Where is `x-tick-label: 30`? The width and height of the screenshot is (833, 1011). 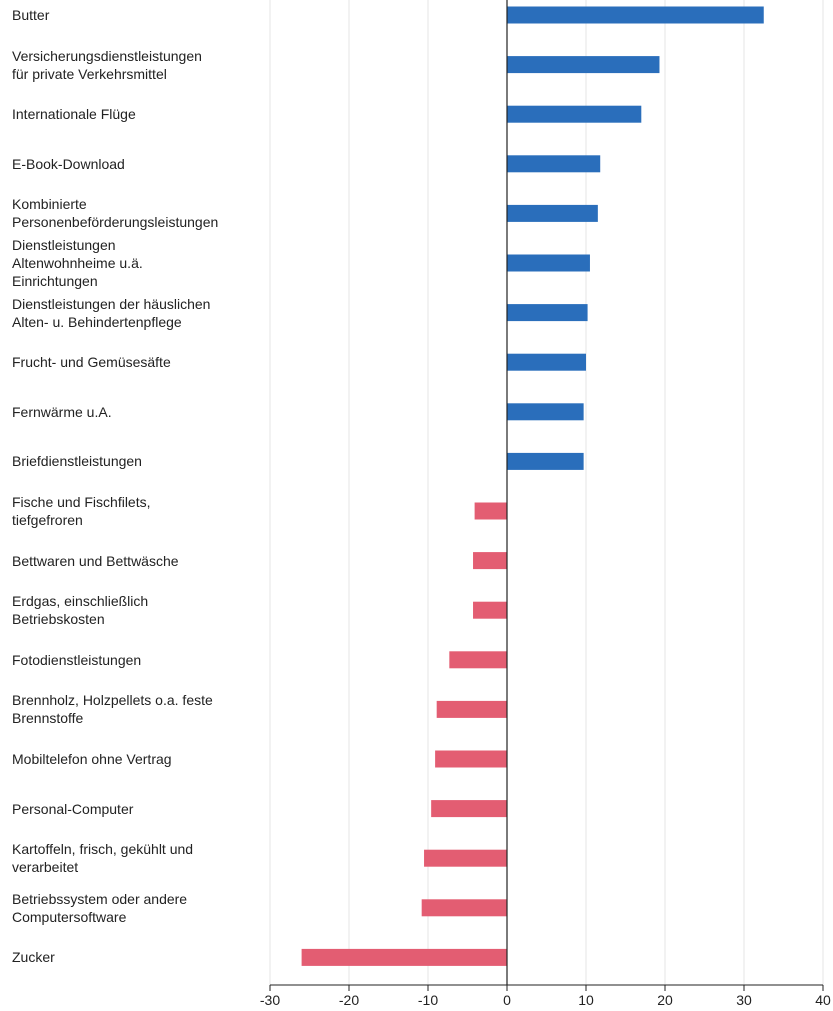
x-tick-label: 30 is located at coordinates (744, 1000).